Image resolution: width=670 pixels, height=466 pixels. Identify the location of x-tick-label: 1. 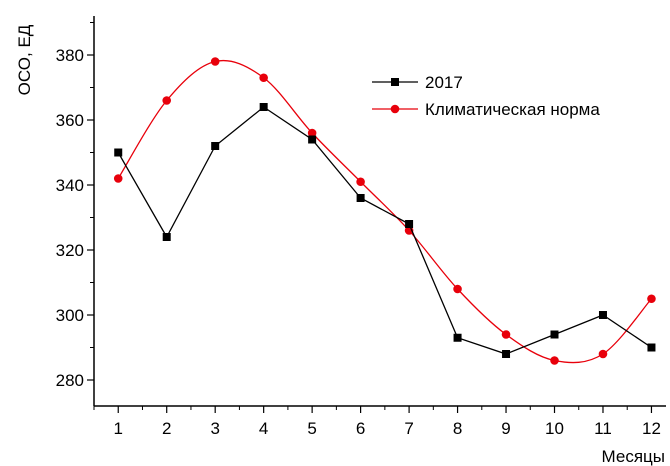
(118, 428).